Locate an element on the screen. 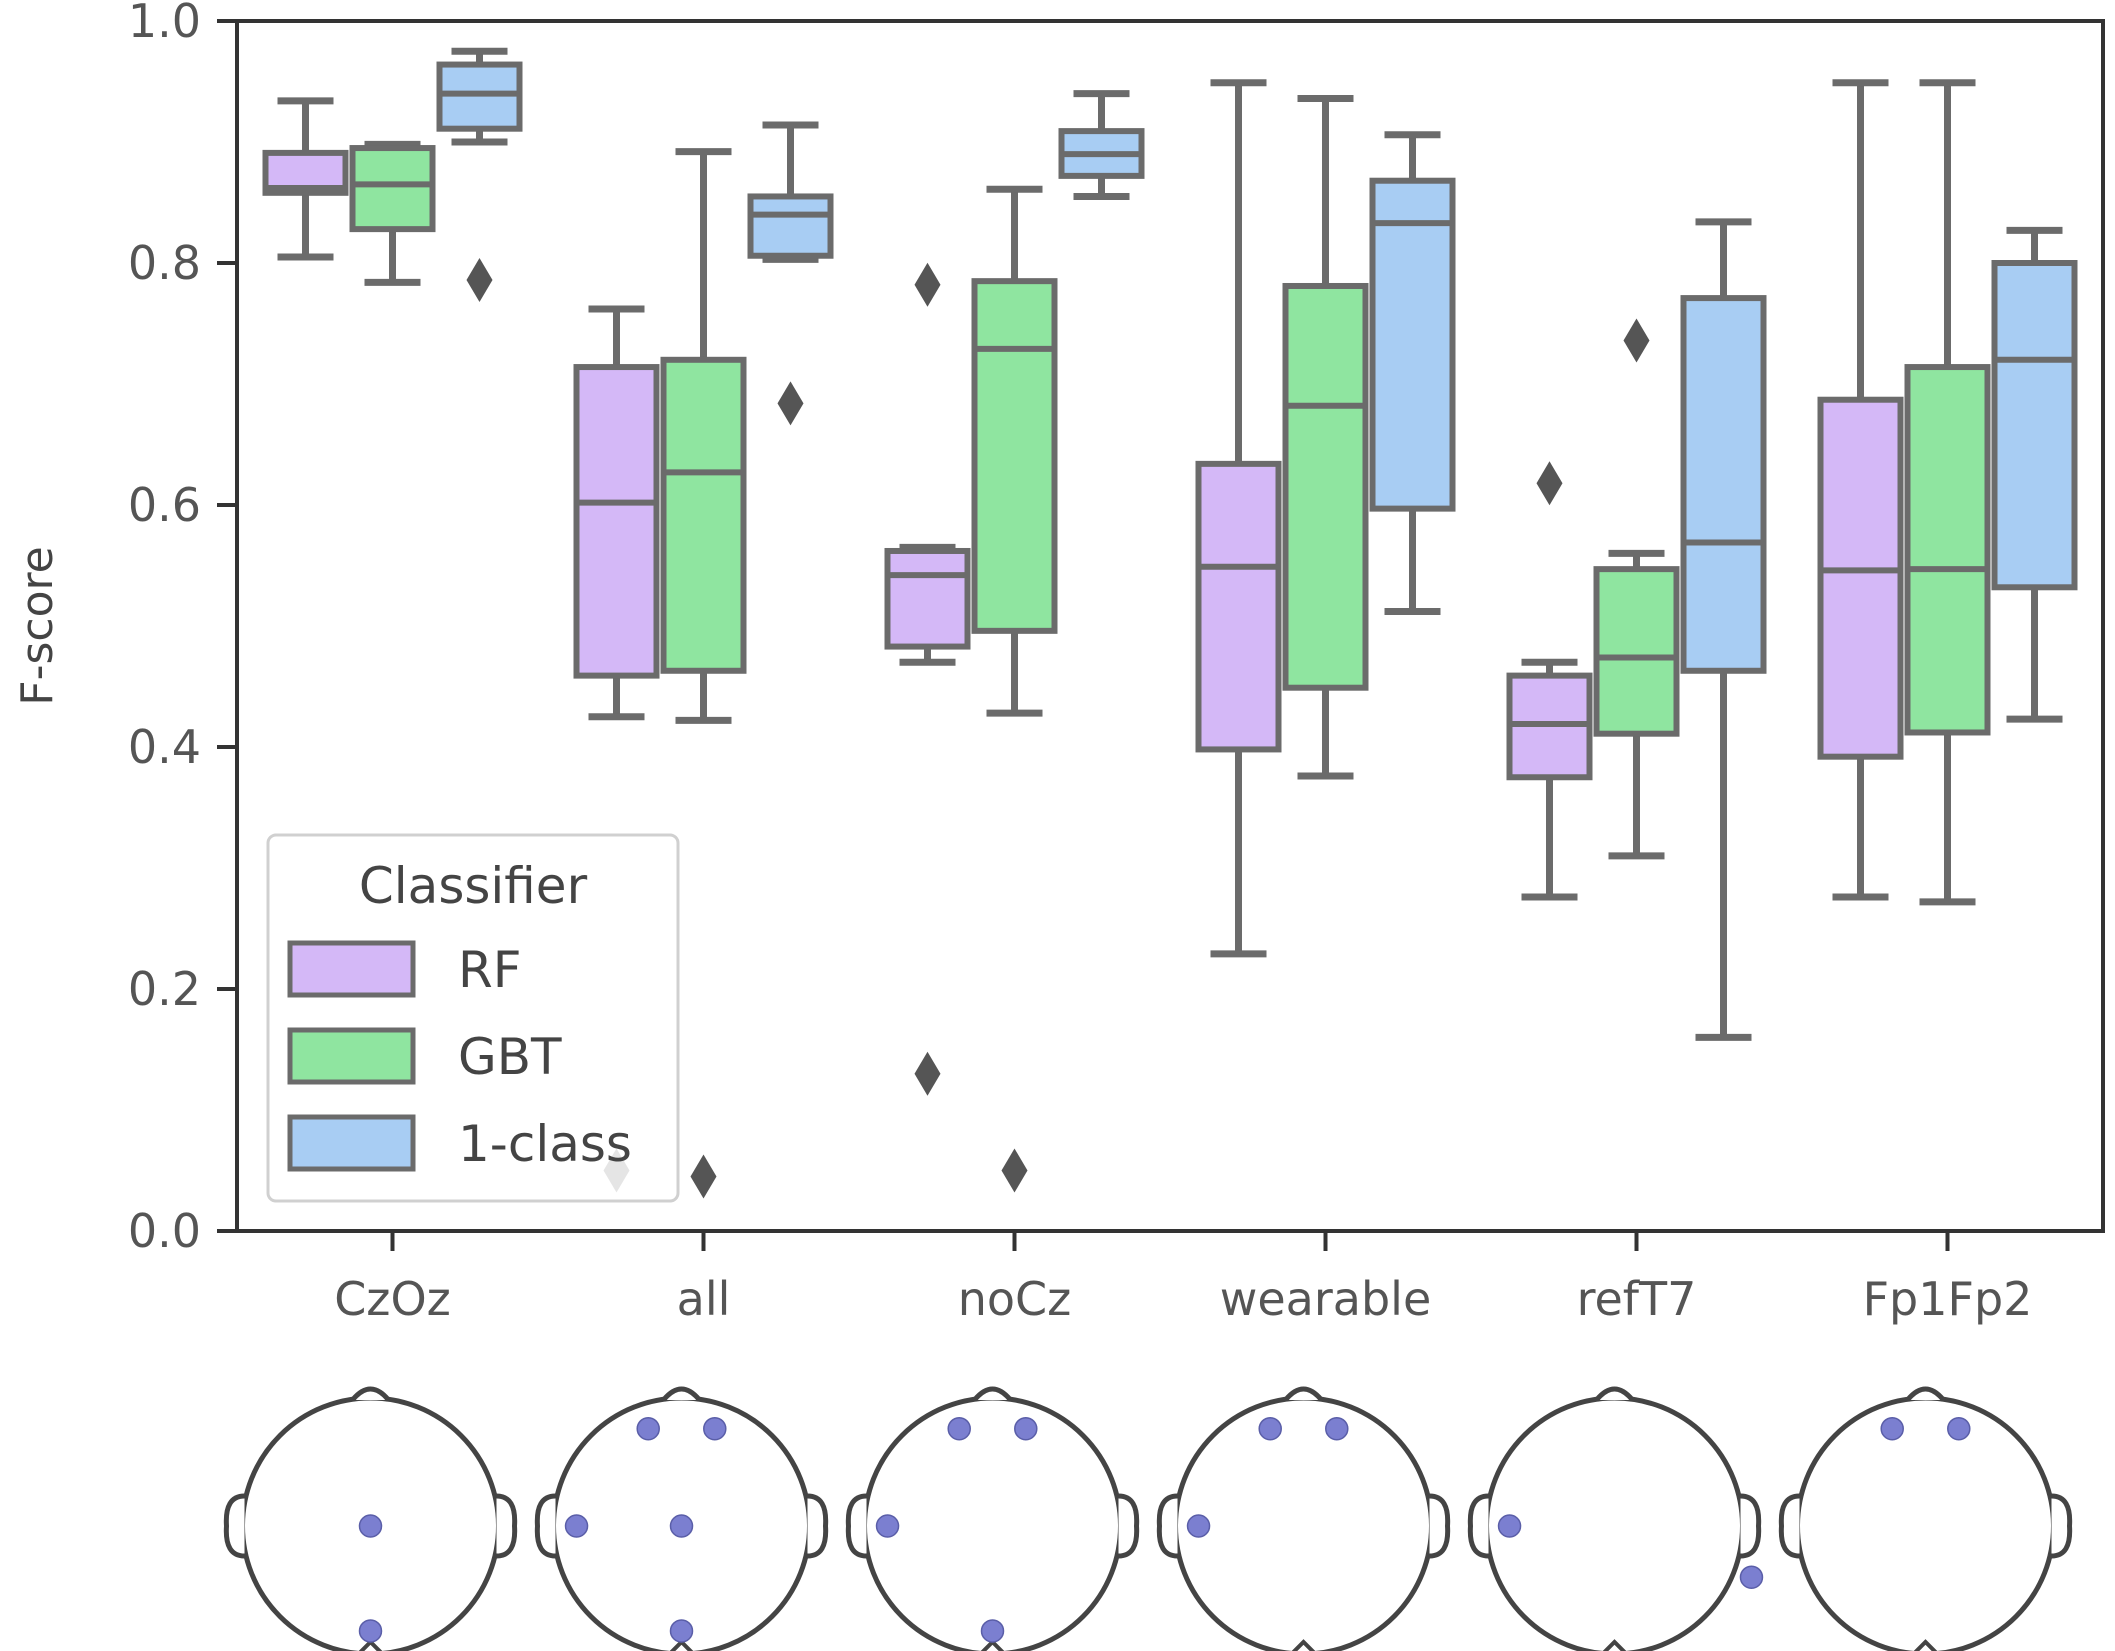  box-1-class-wearable is located at coordinates (1412, 373).